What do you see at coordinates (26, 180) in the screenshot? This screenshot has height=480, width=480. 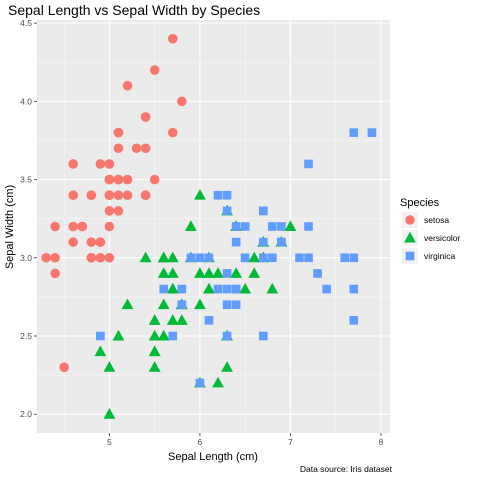 I see `y-tick-label: 3.5` at bounding box center [26, 180].